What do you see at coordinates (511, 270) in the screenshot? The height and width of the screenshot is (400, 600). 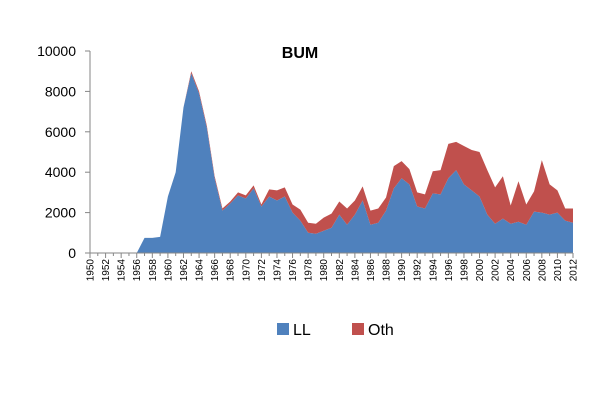 I see `x-tick-label: 2004` at bounding box center [511, 270].